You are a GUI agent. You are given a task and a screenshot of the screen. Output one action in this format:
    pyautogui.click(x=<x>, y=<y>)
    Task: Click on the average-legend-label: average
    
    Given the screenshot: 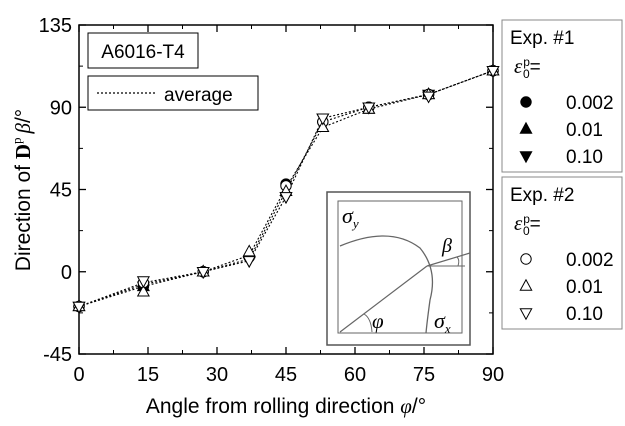 What is the action you would take?
    pyautogui.click(x=198, y=95)
    